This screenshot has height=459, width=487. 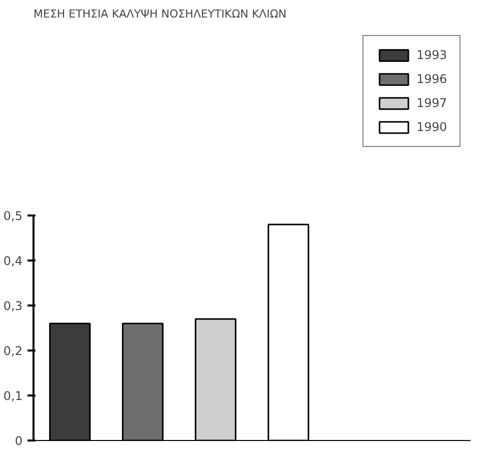 I want to click on legend-label: 1990, so click(x=431, y=127).